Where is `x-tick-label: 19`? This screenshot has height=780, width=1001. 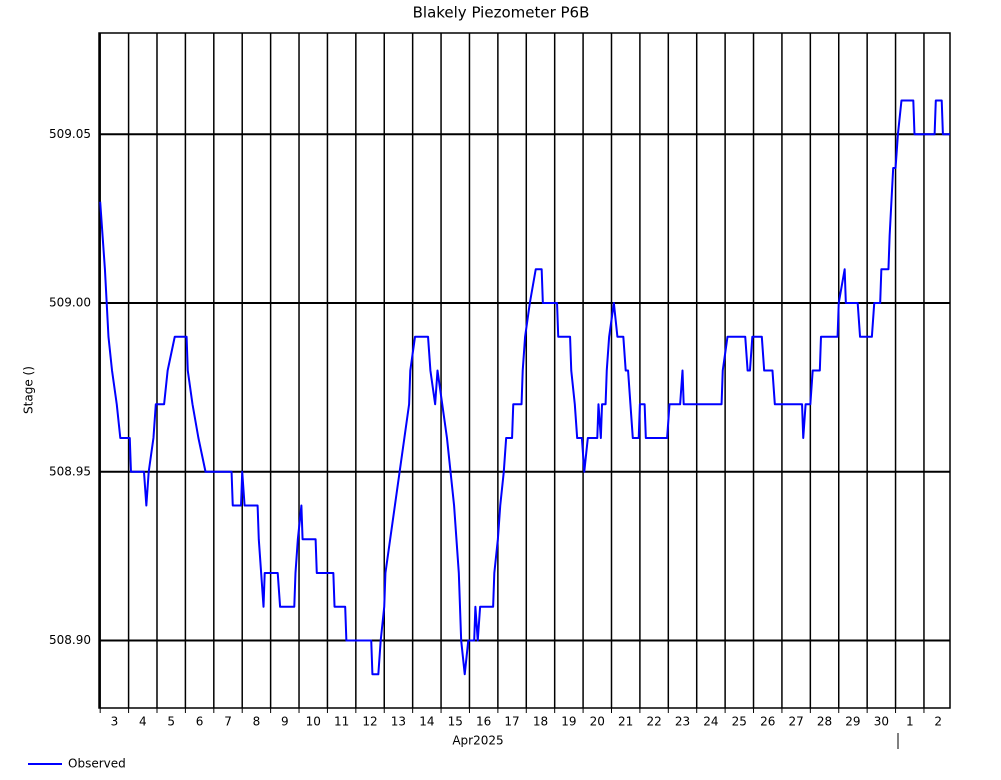
x-tick-label: 19 is located at coordinates (568, 722).